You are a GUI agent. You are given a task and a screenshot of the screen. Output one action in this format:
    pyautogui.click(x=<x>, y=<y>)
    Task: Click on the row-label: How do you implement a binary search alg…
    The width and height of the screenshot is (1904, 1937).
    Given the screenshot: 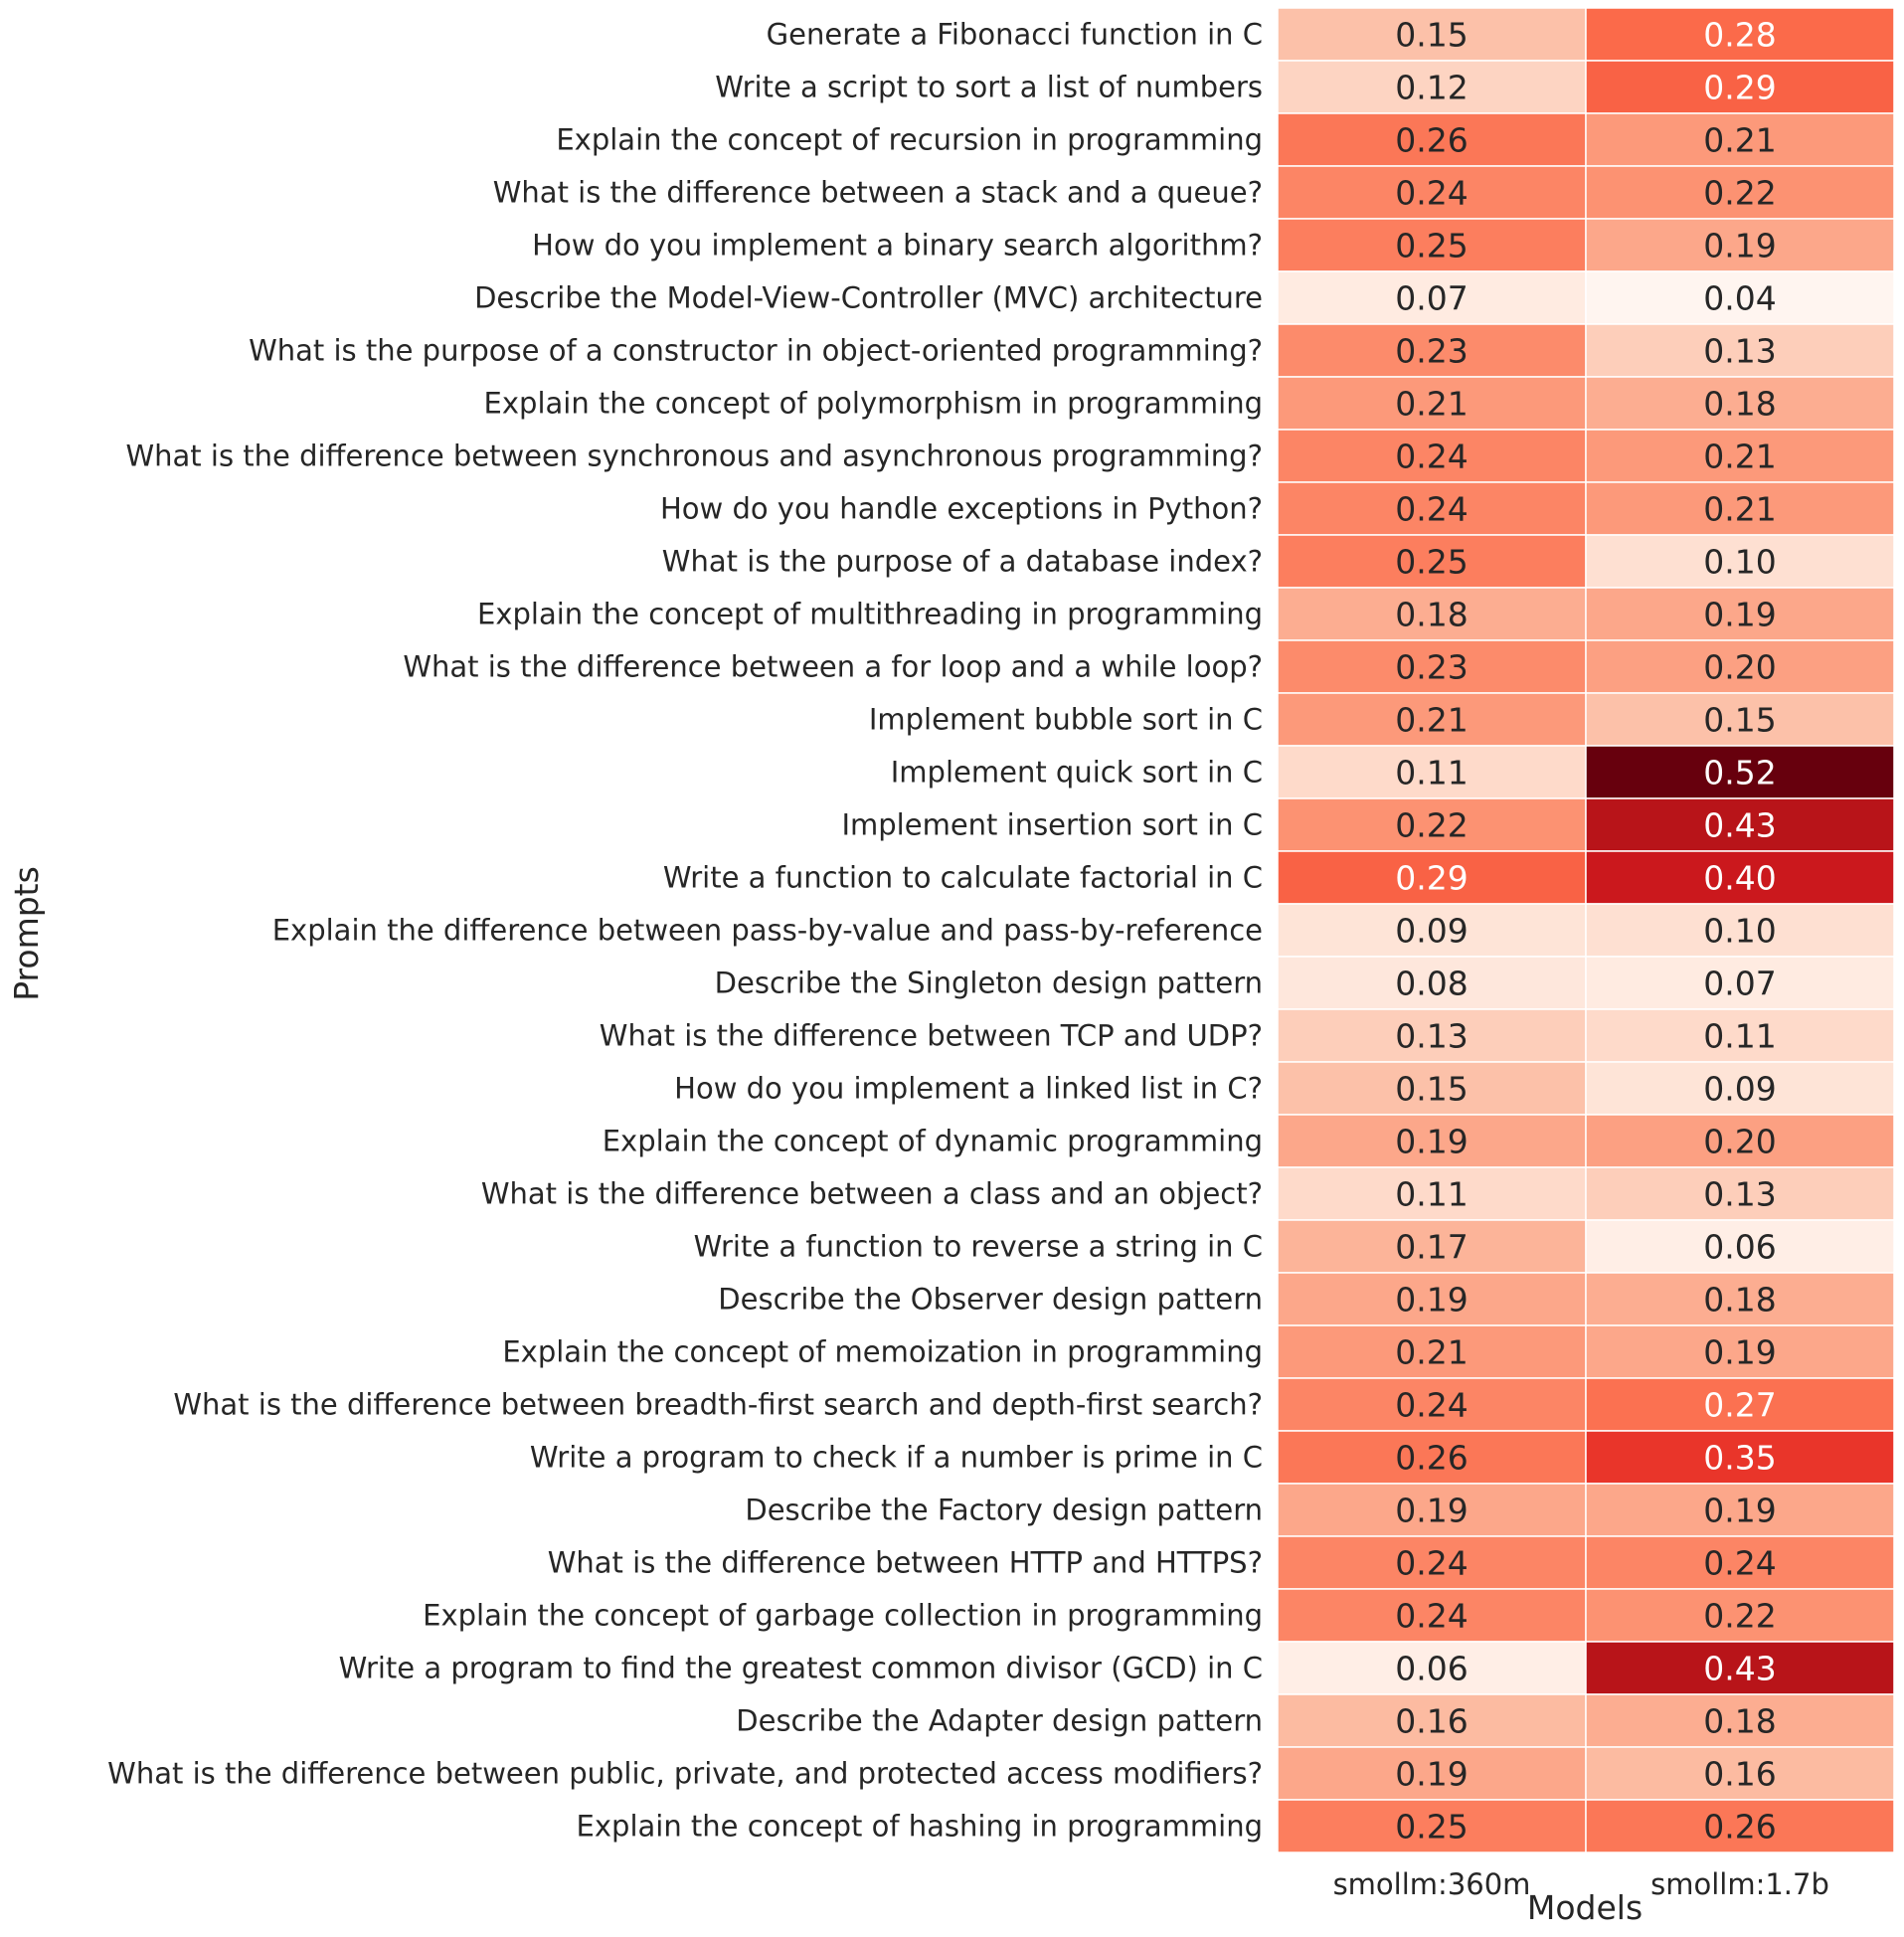 What is the action you would take?
    pyautogui.click(x=897, y=246)
    